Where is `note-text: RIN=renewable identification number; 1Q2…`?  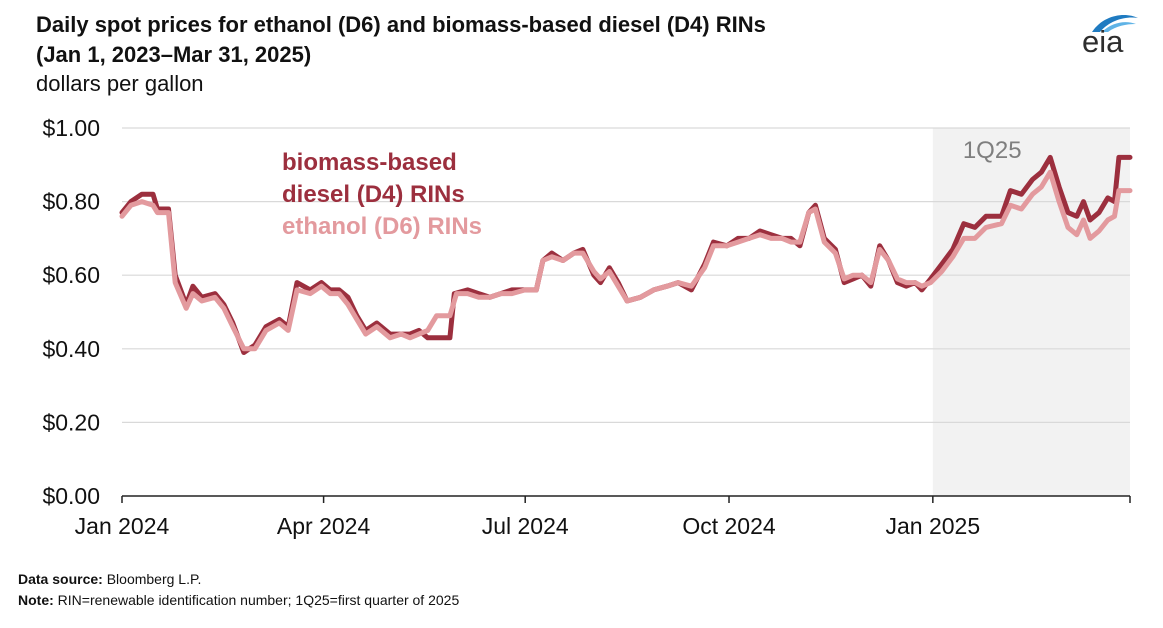 note-text: RIN=renewable identification number; 1Q2… is located at coordinates (258, 600).